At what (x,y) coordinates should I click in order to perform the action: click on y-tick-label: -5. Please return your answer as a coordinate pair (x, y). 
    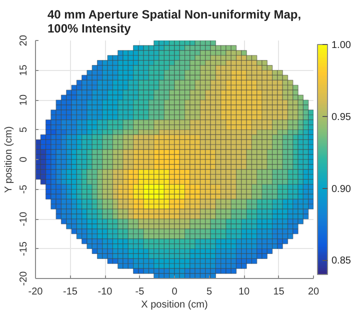
    Looking at the image, I should click on (24, 189).